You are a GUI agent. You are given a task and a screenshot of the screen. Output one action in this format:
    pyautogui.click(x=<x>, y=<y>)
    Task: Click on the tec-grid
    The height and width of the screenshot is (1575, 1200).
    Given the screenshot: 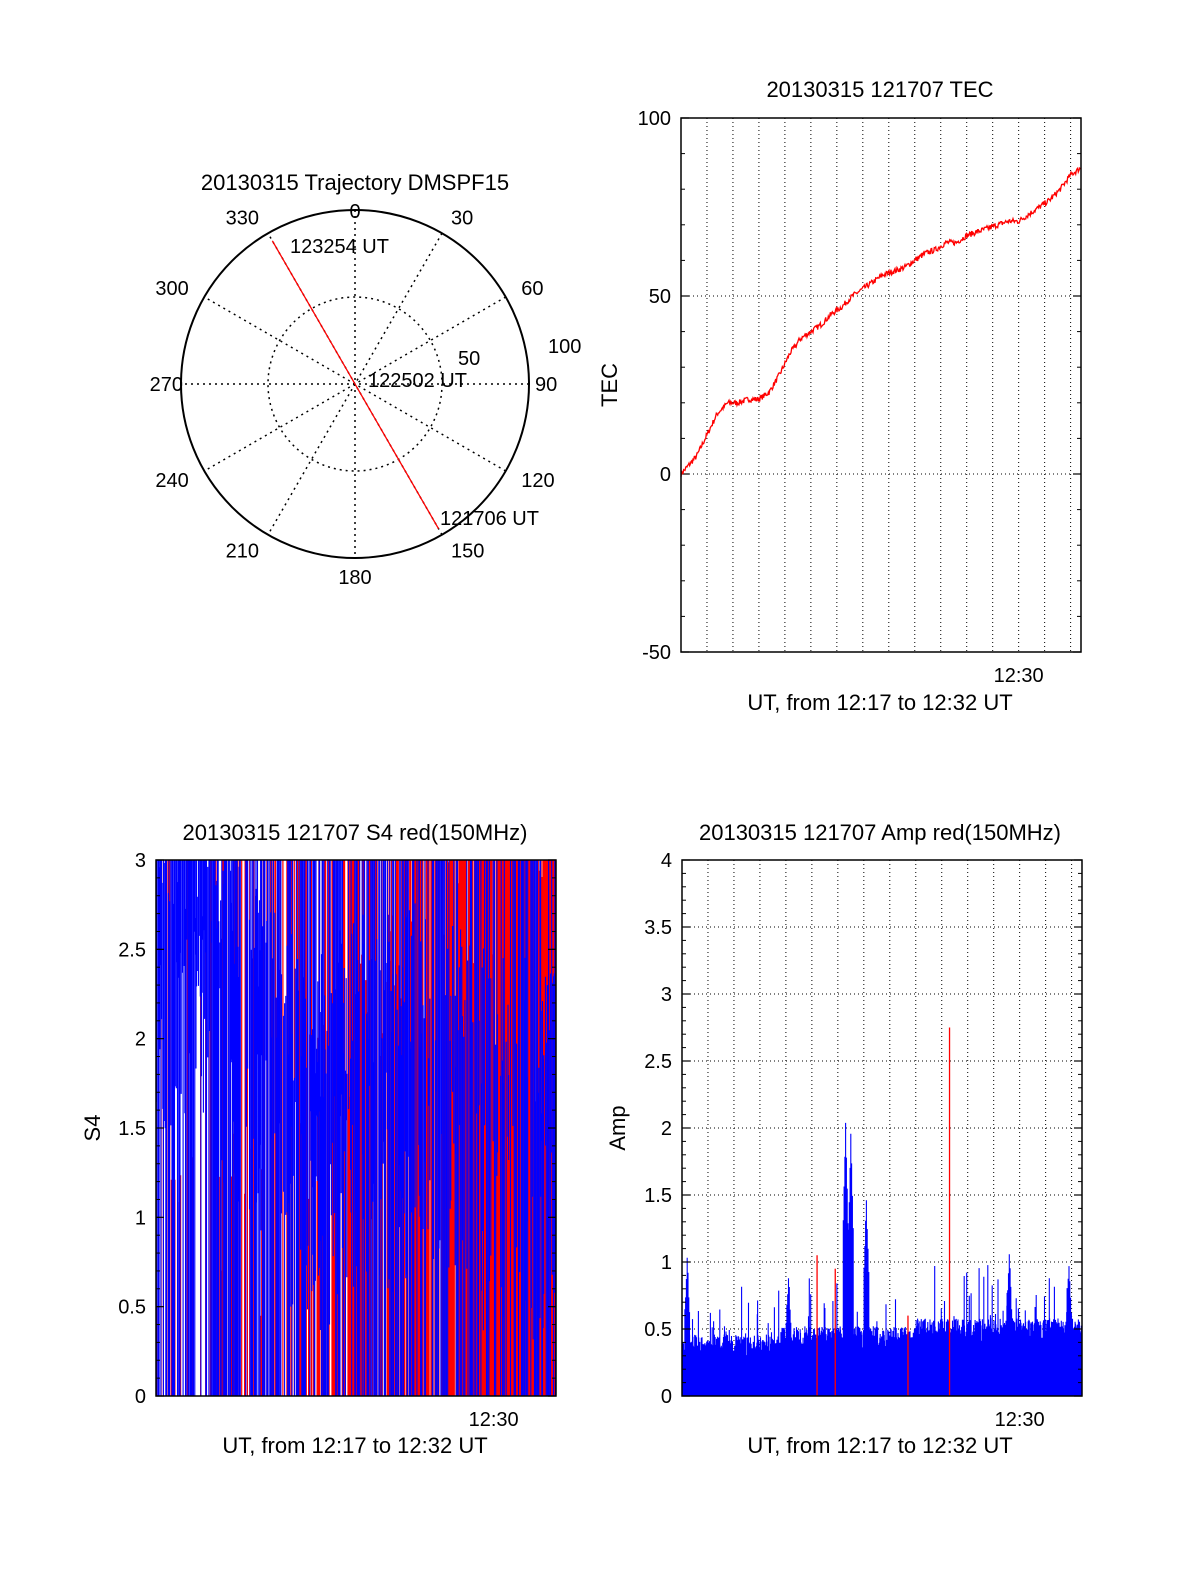 What is the action you would take?
    pyautogui.click(x=881, y=385)
    